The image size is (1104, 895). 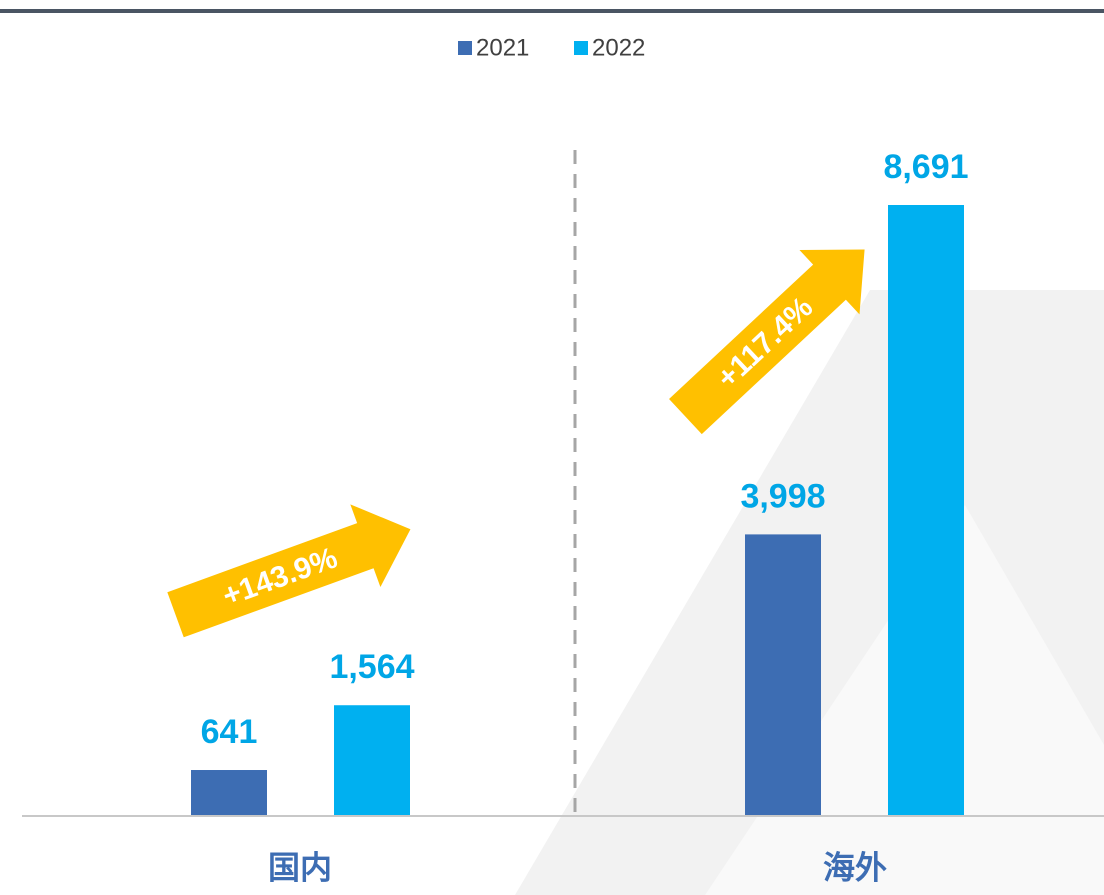 I want to click on annotation: +117.4%, so click(x=765, y=343).